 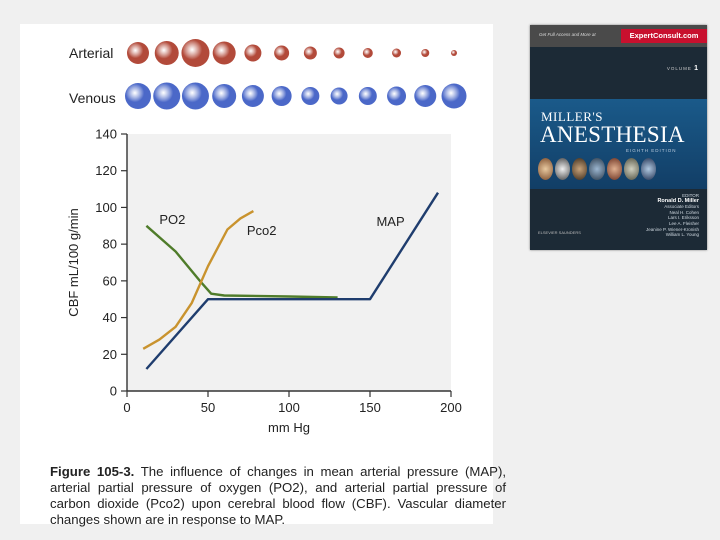 I want to click on y-tick-label: 140, so click(x=106, y=134).